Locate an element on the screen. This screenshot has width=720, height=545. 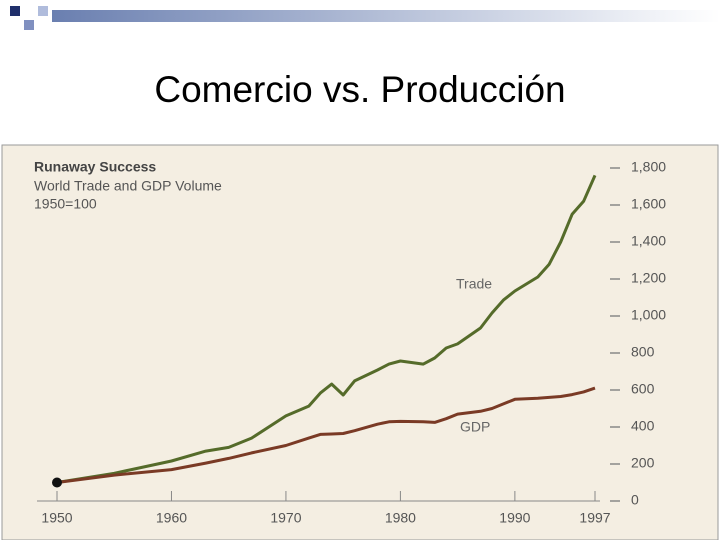
y-tick-label: 200 is located at coordinates (643, 463).